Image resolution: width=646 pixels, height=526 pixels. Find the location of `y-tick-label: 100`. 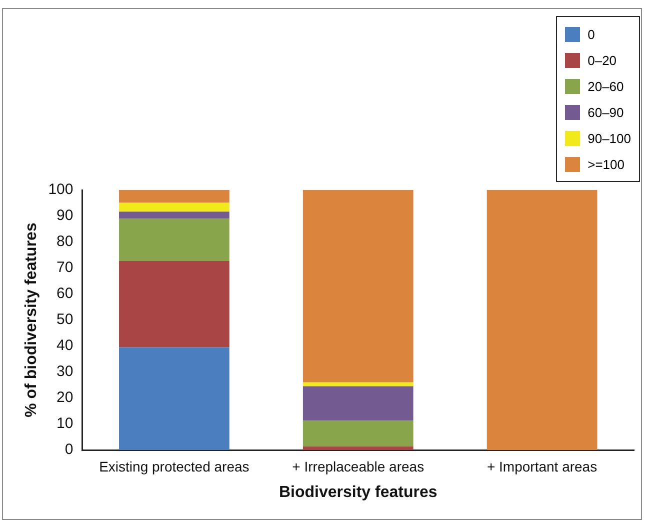

y-tick-label: 100 is located at coordinates (61, 189).